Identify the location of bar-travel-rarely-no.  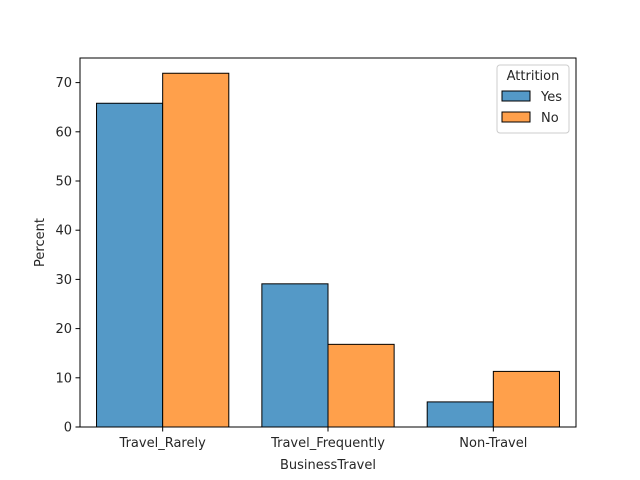
(196, 250).